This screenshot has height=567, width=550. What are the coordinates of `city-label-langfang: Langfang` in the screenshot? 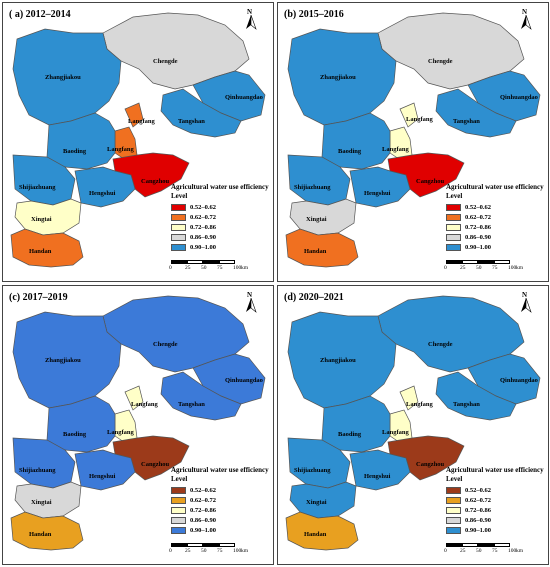 It's located at (419, 404).